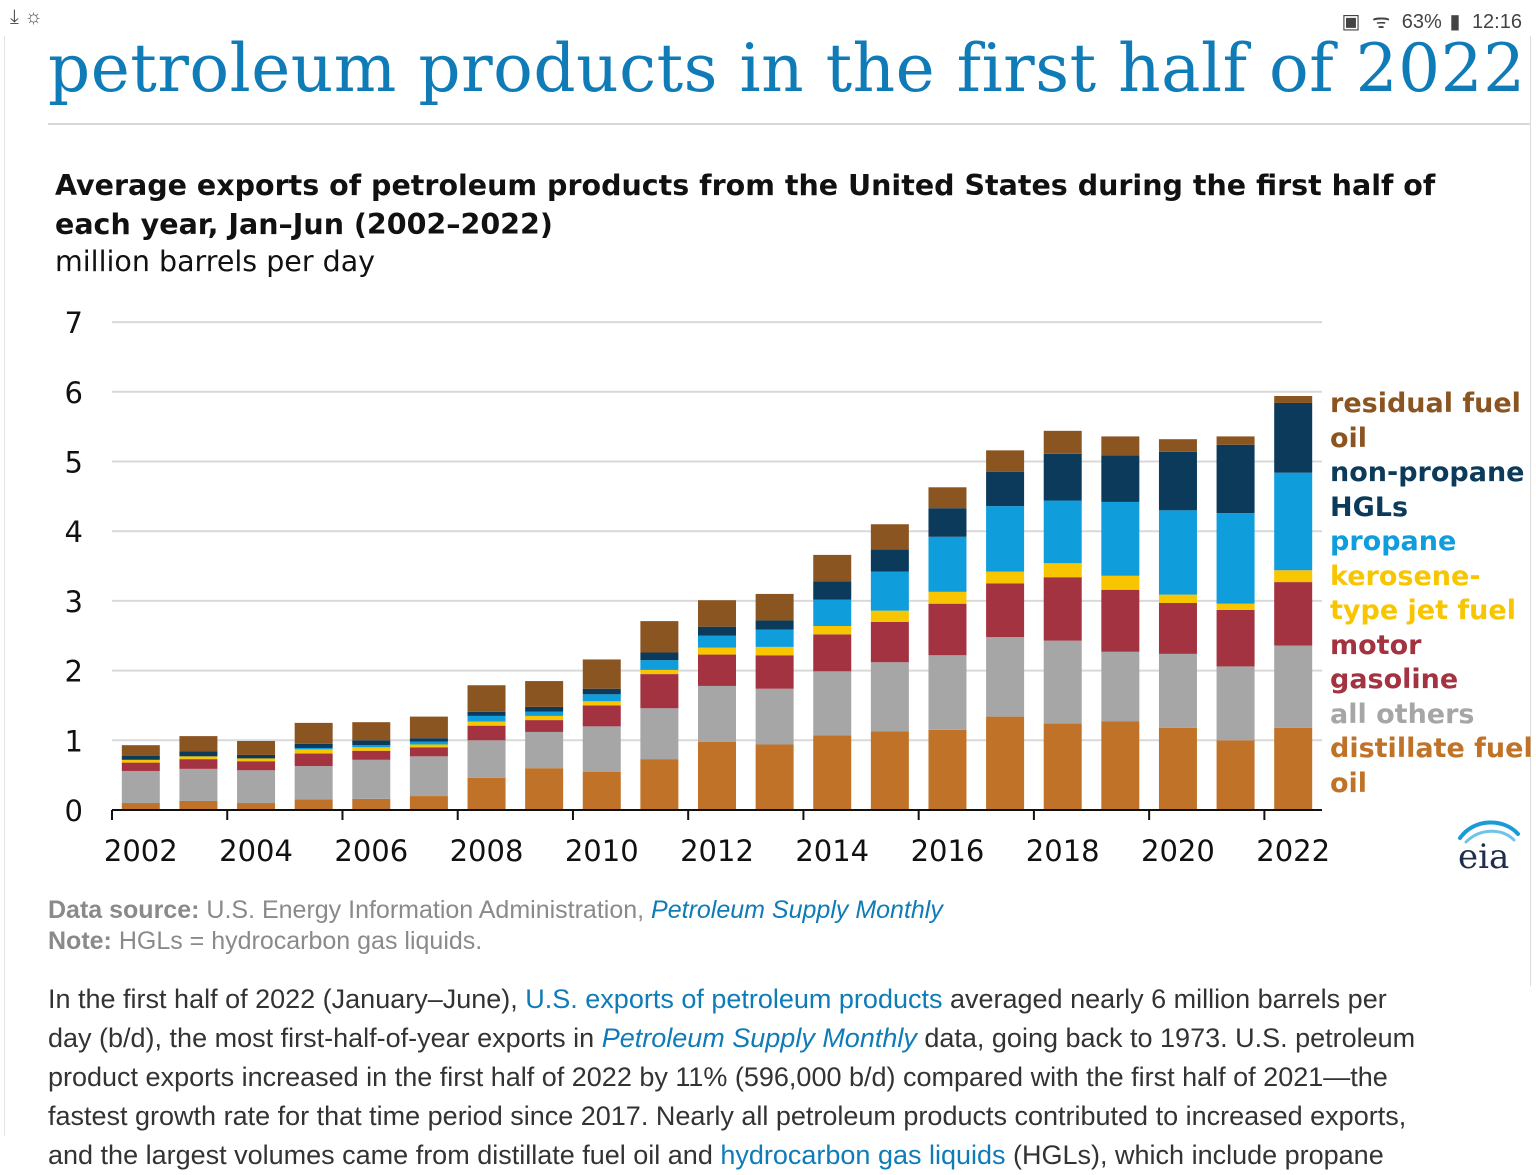  I want to click on chart-units: million barrels per day, so click(215, 261).